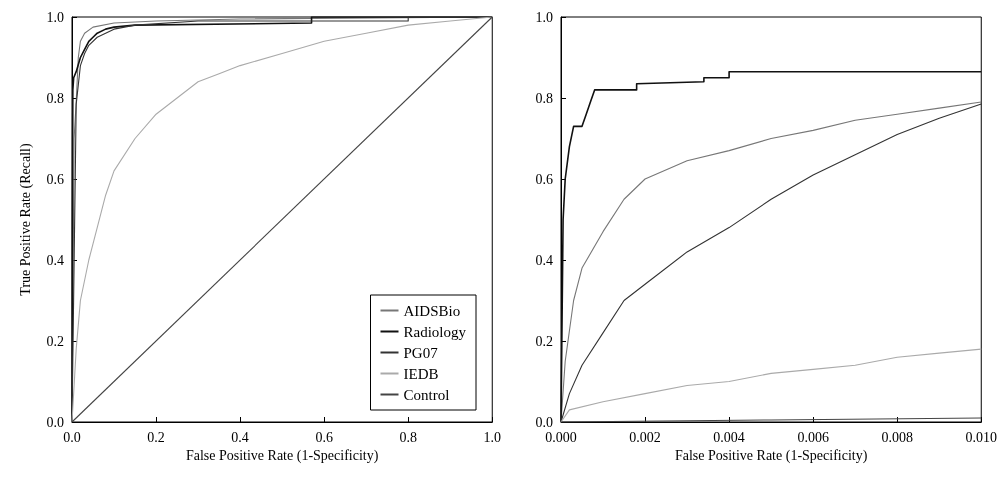 This screenshot has height=480, width=1008. What do you see at coordinates (813, 437) in the screenshot?
I see `x-tick-label: 0.006` at bounding box center [813, 437].